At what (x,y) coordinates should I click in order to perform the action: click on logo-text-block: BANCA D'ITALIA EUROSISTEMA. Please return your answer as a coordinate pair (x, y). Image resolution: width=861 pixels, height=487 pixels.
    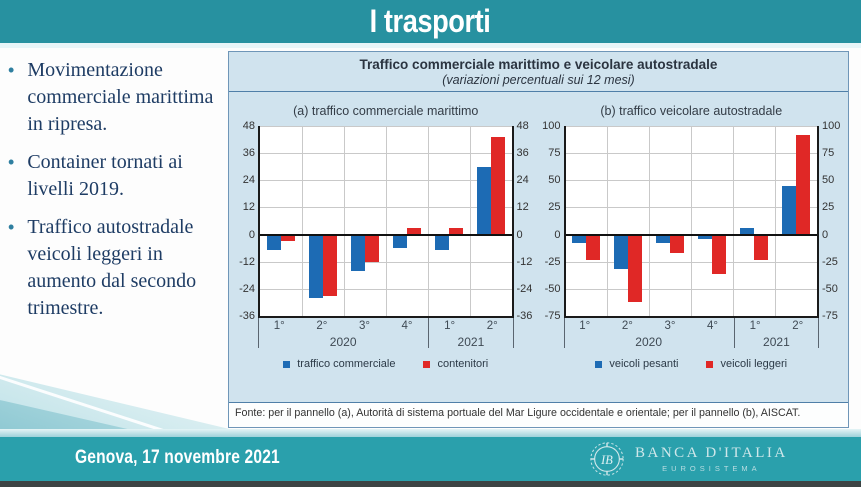
    Looking at the image, I should click on (711, 459).